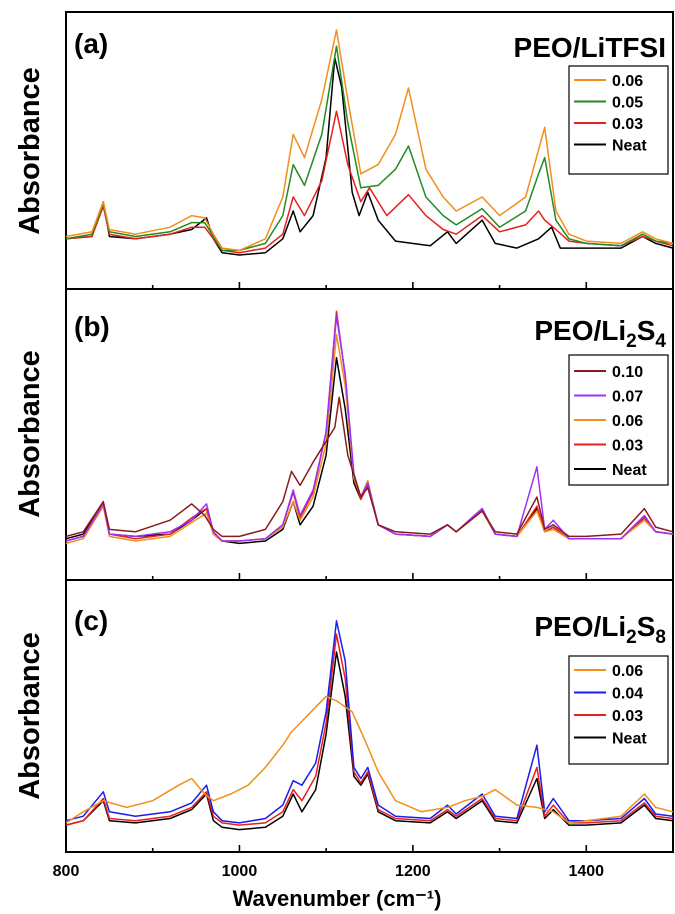 This screenshot has width=675, height=914. Describe the element at coordinates (627, 446) in the screenshot. I see `panel-b-legend-label: 0.03` at that location.